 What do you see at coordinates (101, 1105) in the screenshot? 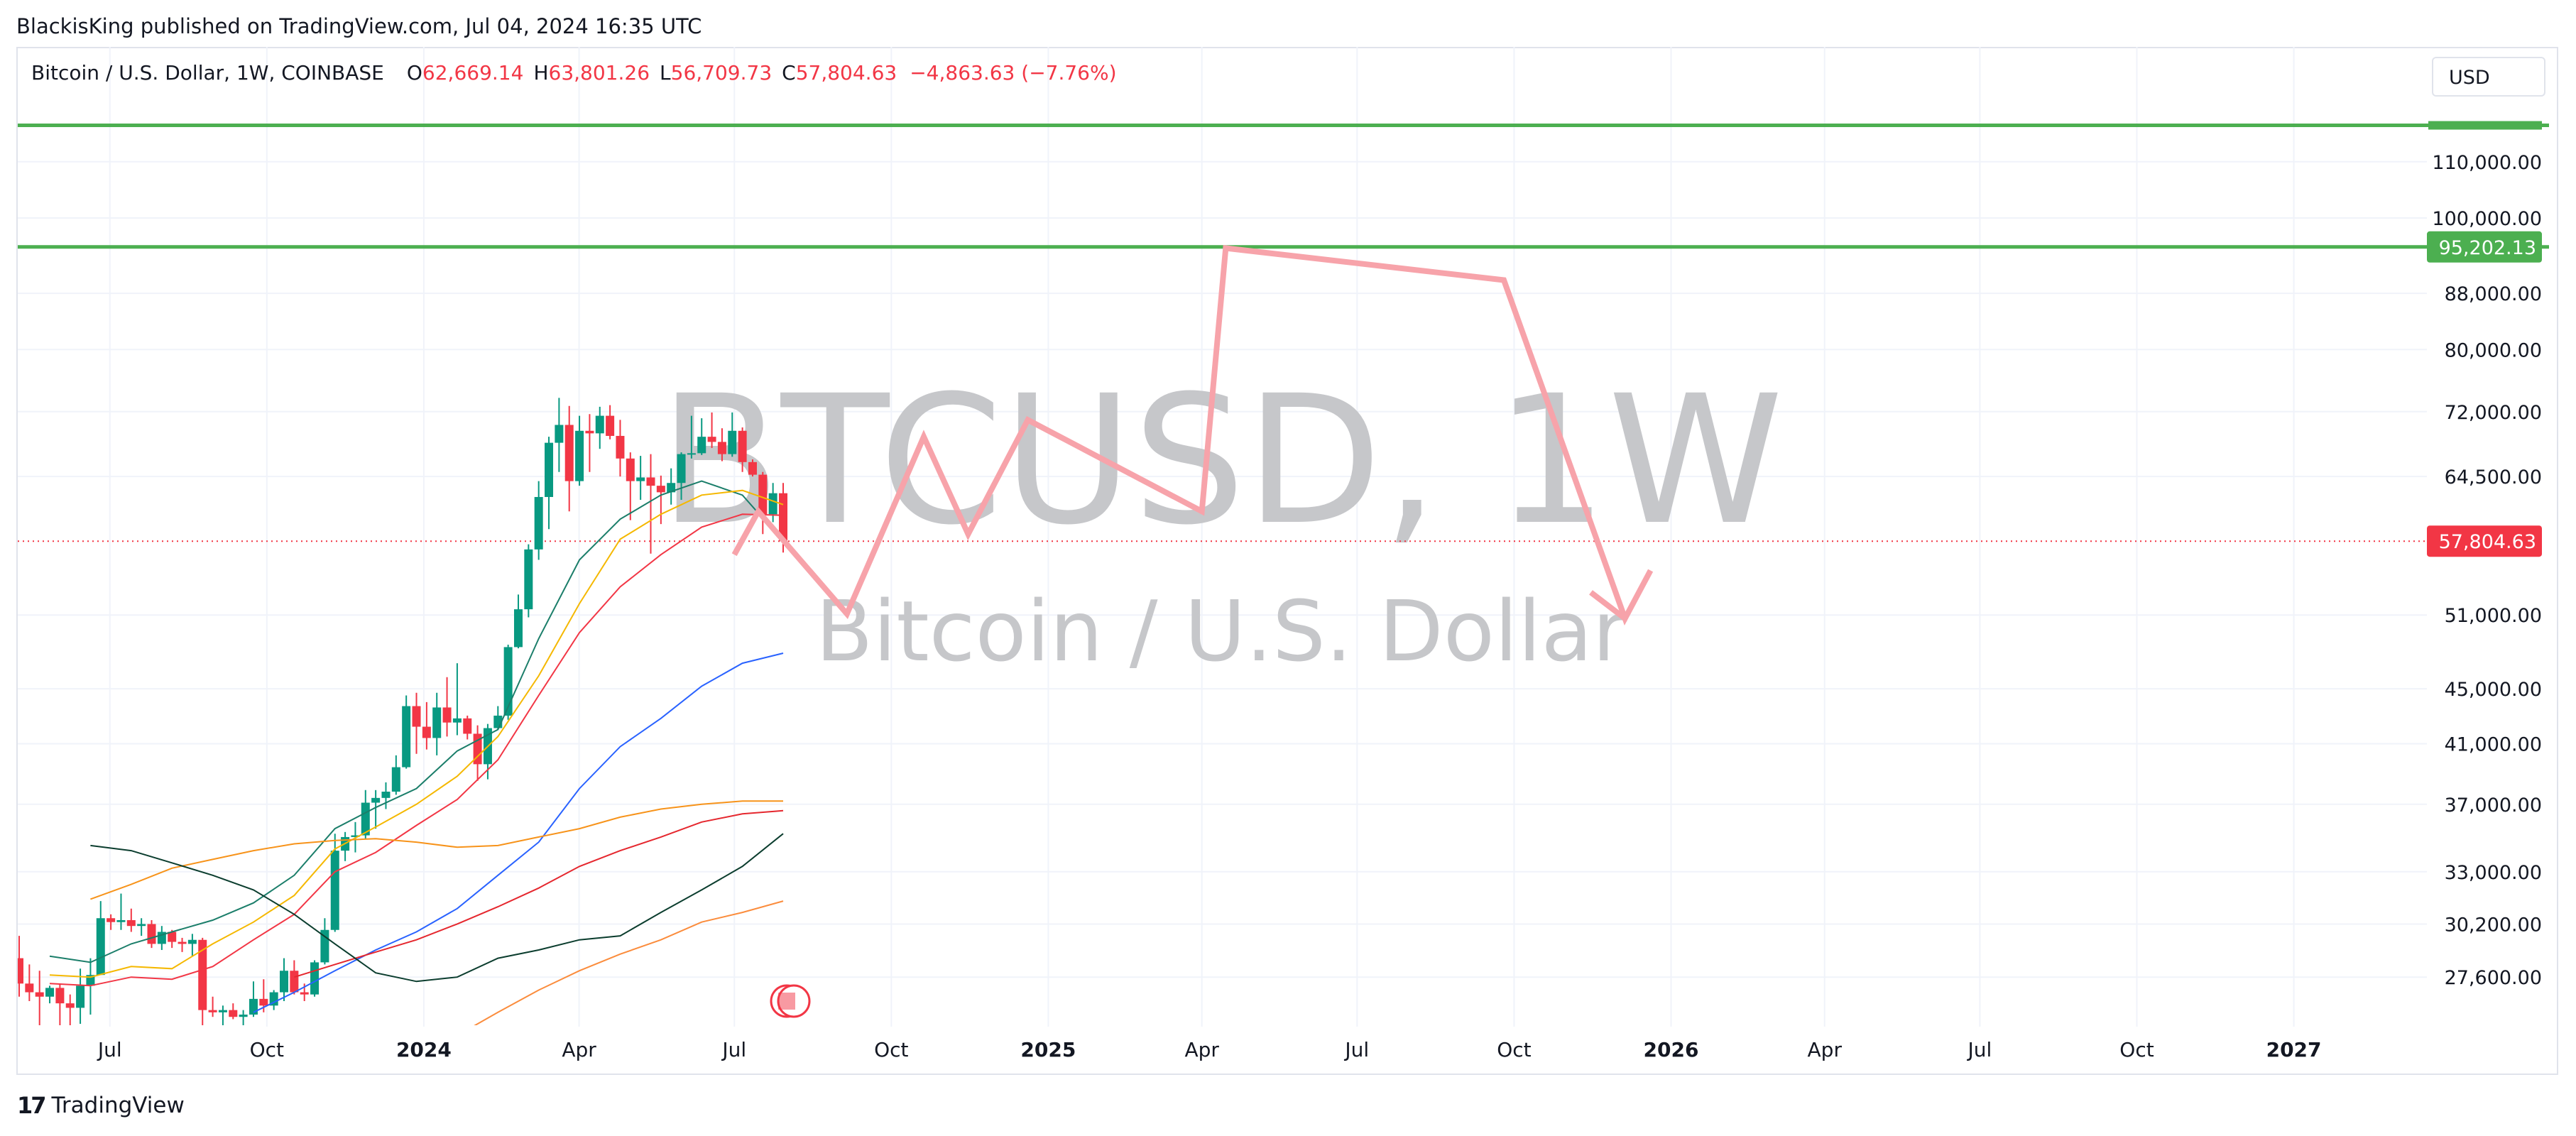
I see `tradingview-brand: 17 TradingView` at bounding box center [101, 1105].